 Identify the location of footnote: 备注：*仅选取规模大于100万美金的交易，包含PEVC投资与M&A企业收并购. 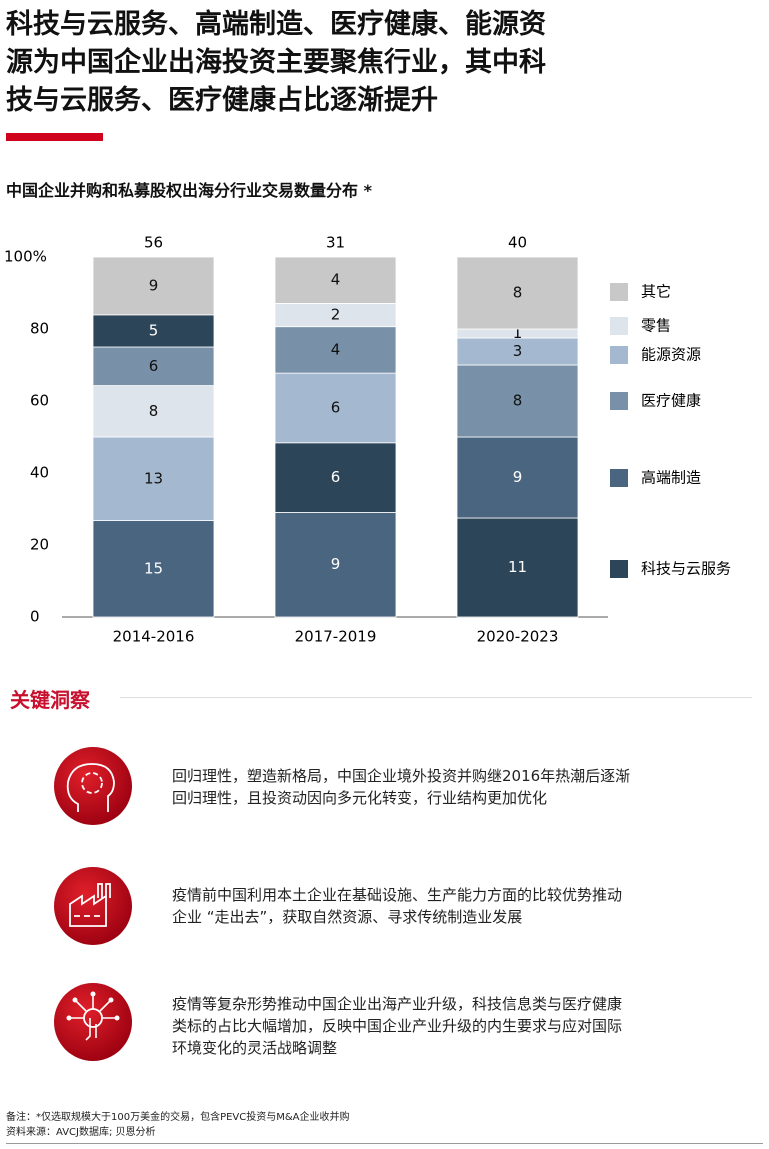
(178, 1117).